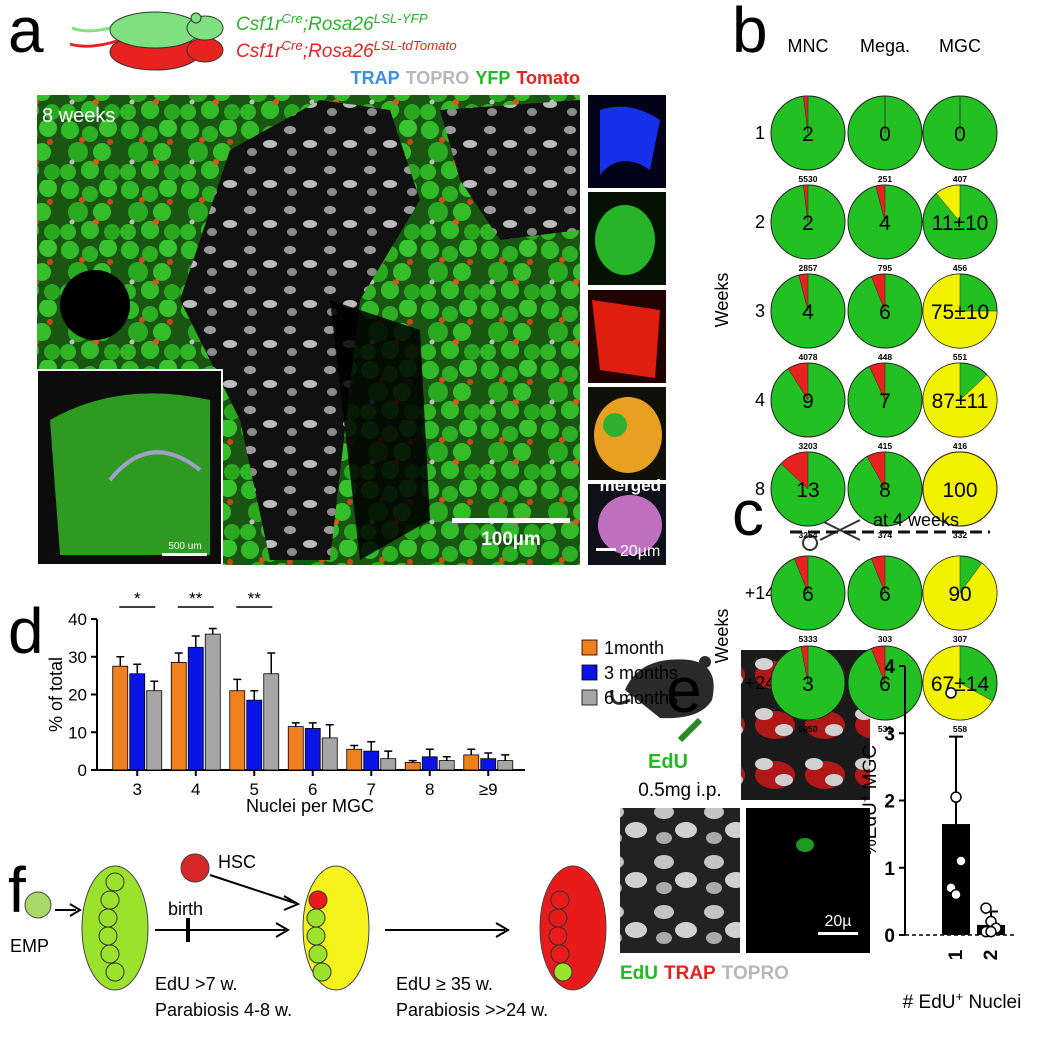 The width and height of the screenshot is (1038, 1050). What do you see at coordinates (237, 862) in the screenshot?
I see `cell-label: HSC` at bounding box center [237, 862].